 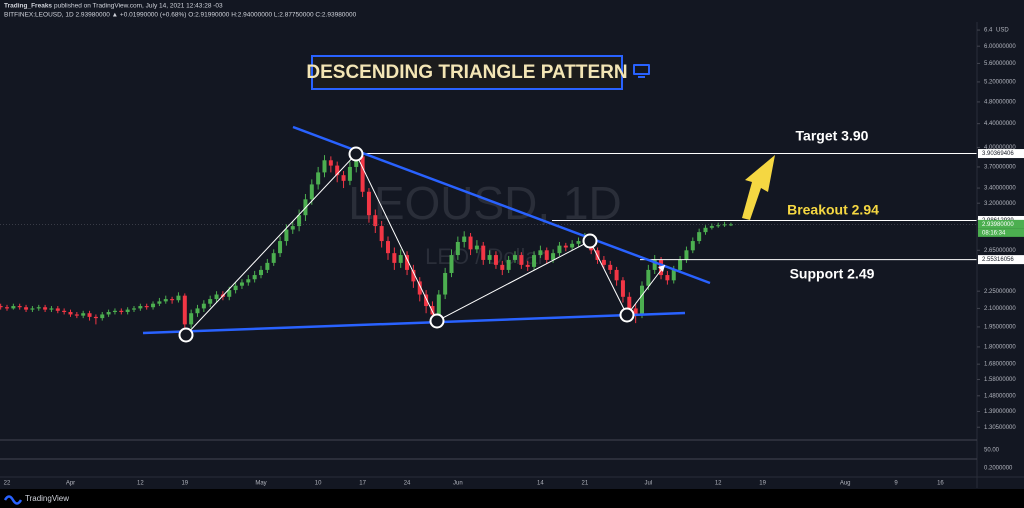 What do you see at coordinates (407, 484) in the screenshot?
I see `x-tick-label: 24` at bounding box center [407, 484].